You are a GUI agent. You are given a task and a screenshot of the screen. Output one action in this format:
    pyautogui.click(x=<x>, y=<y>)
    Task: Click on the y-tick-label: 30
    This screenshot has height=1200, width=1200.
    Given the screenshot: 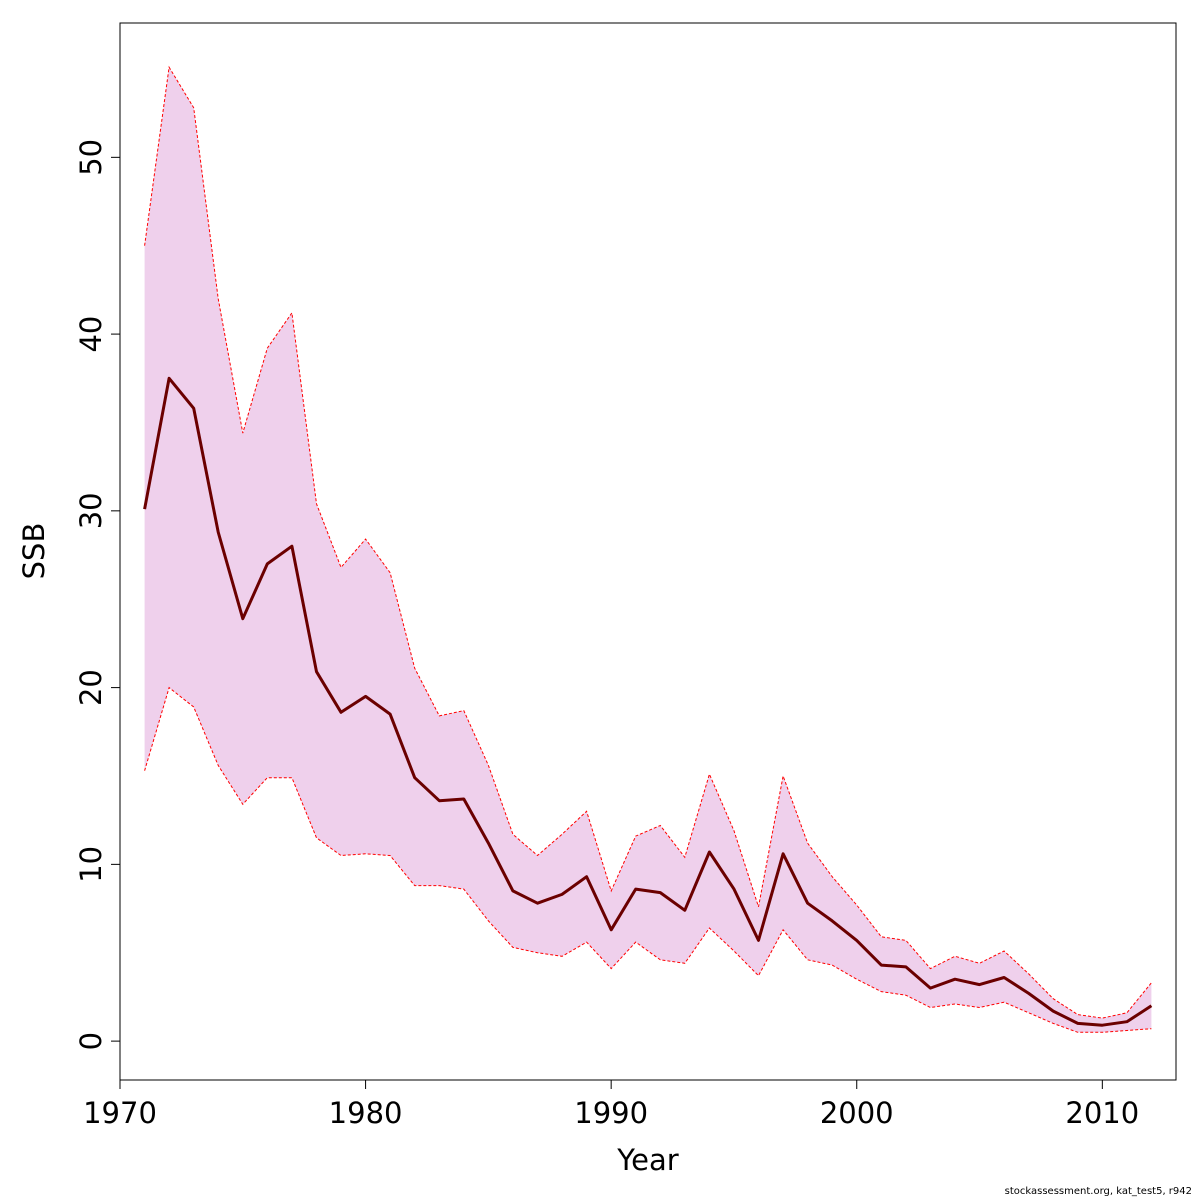 What is the action you would take?
    pyautogui.click(x=91, y=510)
    